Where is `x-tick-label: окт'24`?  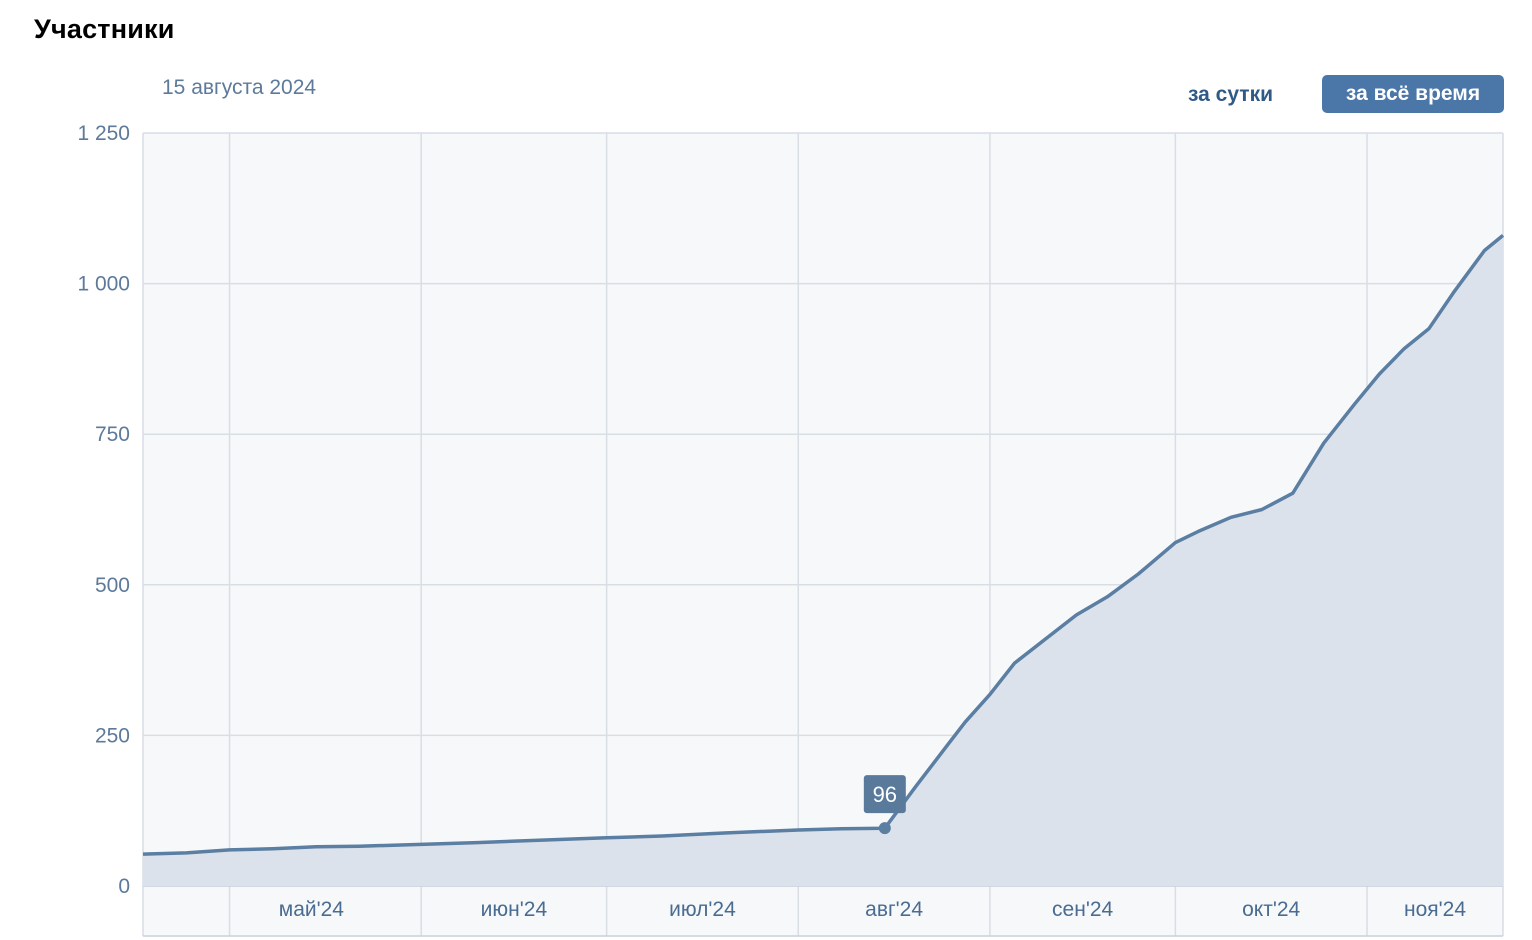 x-tick-label: окт'24 is located at coordinates (1271, 909).